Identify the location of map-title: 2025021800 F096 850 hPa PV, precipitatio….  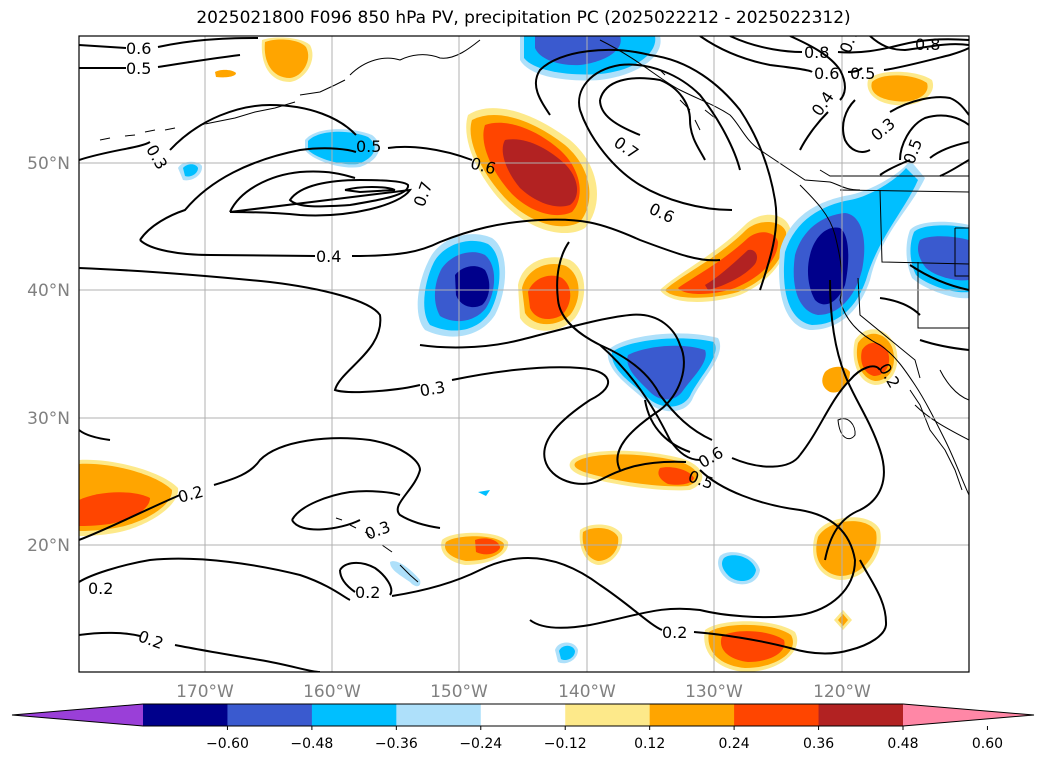
(523, 18).